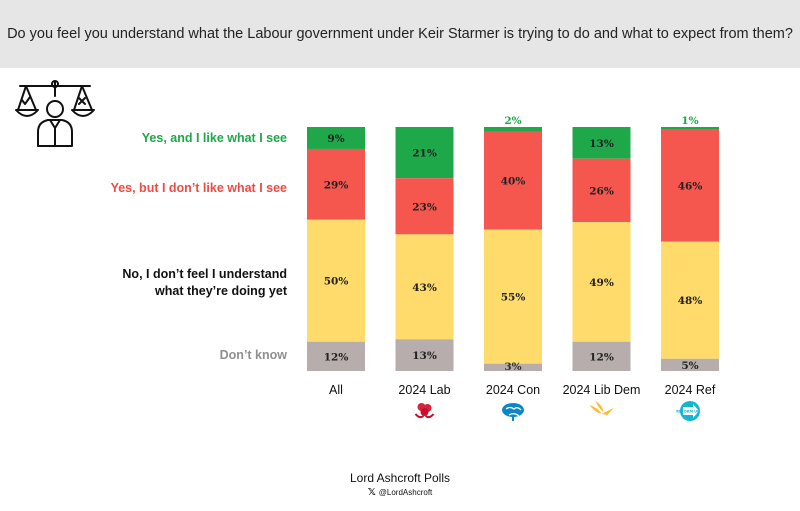  What do you see at coordinates (689, 121) in the screenshot?
I see `data-label-4-0: 1%` at bounding box center [689, 121].